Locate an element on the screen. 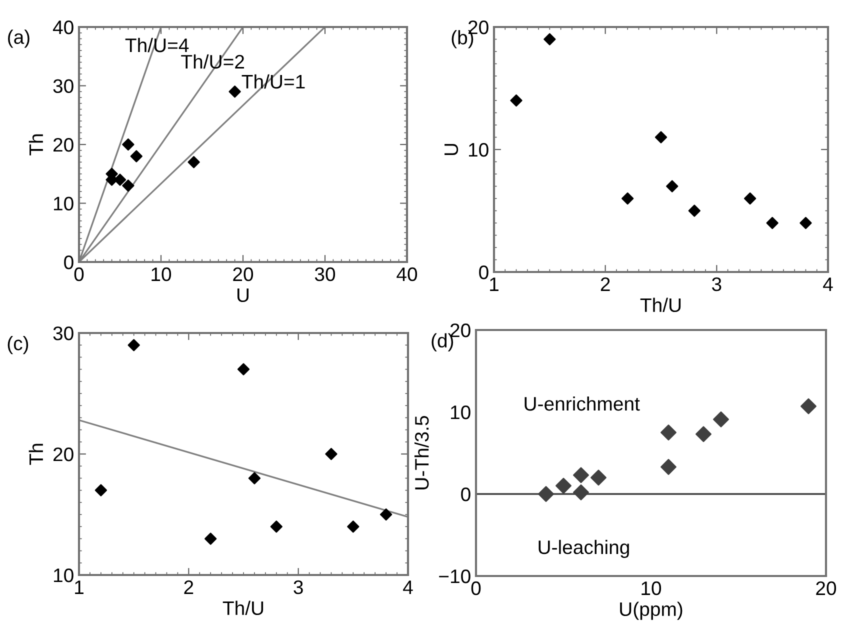 Image resolution: width=844 pixels, height=633 pixels. x-axis-title: U is located at coordinates (243, 295).